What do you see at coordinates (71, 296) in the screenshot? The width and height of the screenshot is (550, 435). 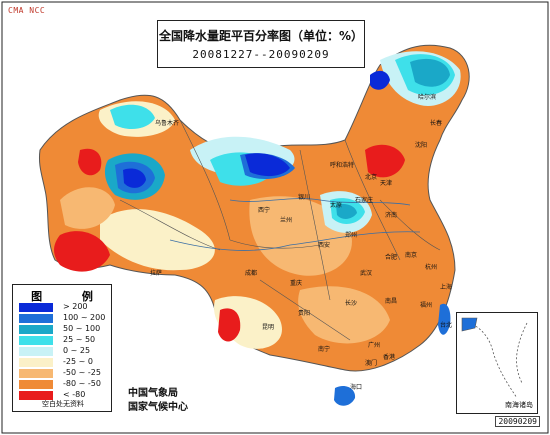 I see `legend-title: 图 例` at bounding box center [71, 296].